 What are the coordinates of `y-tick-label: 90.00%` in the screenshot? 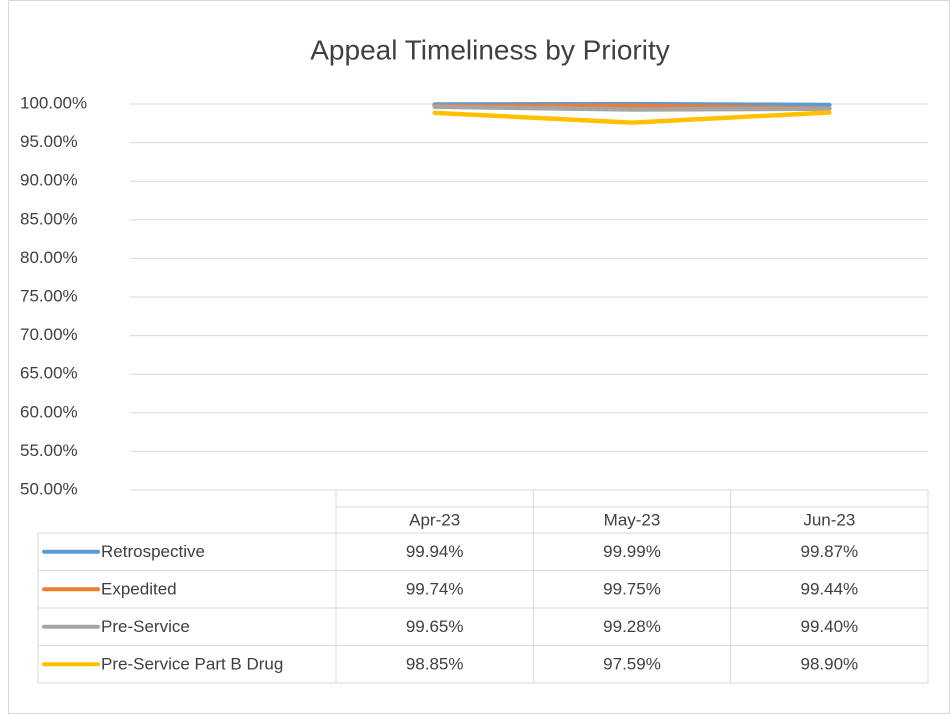 It's located at (49, 180).